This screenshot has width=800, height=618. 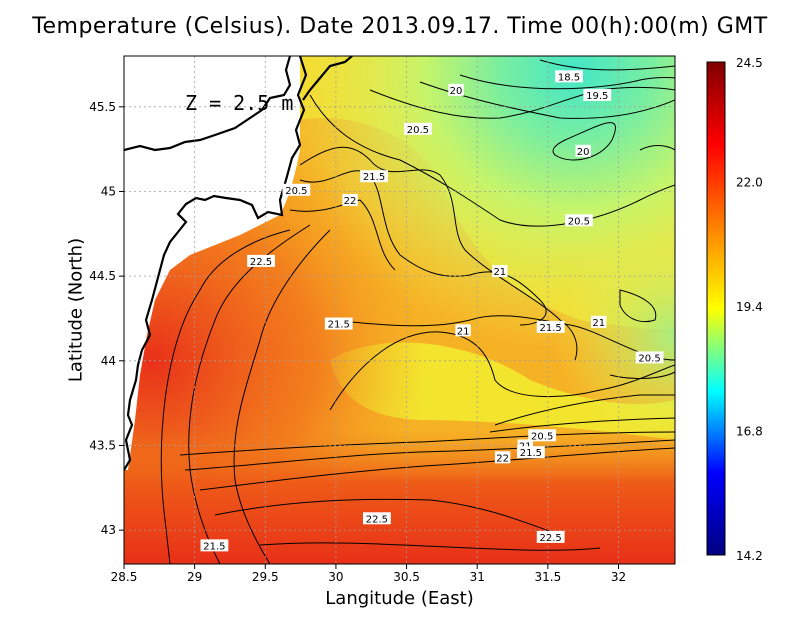 What do you see at coordinates (749, 556) in the screenshot?
I see `colorbar-tick-label: 14.2` at bounding box center [749, 556].